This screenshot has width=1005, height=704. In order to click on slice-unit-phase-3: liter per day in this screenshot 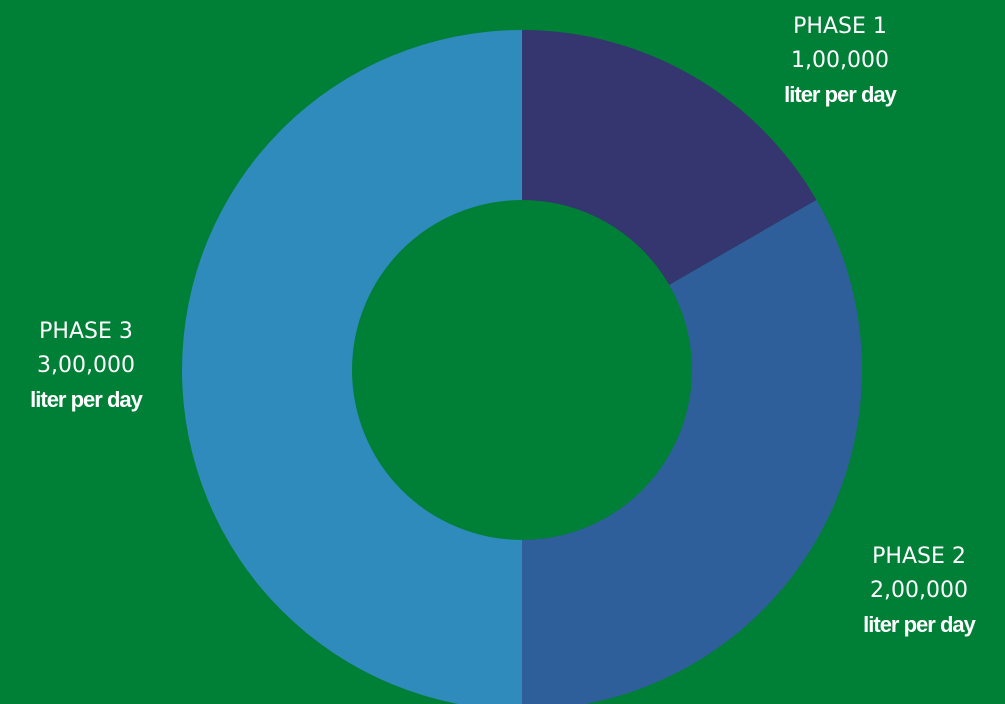, I will do `click(86, 399)`.